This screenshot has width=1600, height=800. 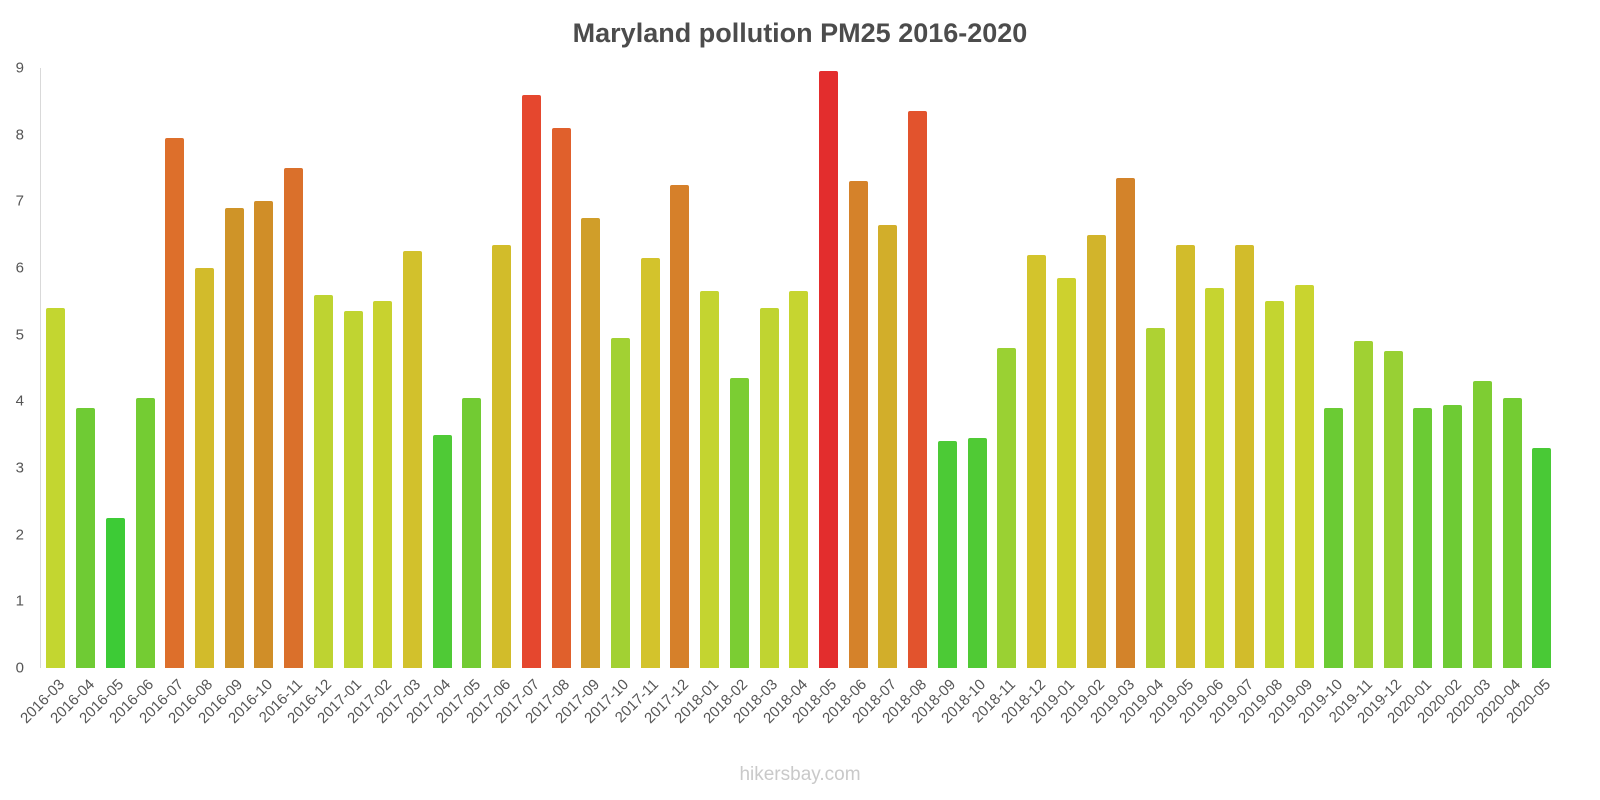 I want to click on bar-slot: 2020-01, so click(x=1411, y=397).